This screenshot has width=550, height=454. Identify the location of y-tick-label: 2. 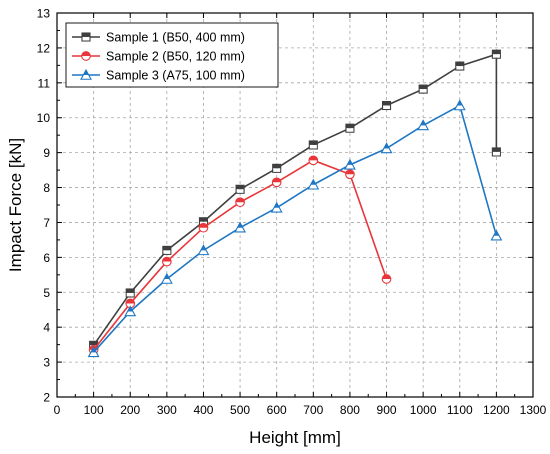
(46, 398).